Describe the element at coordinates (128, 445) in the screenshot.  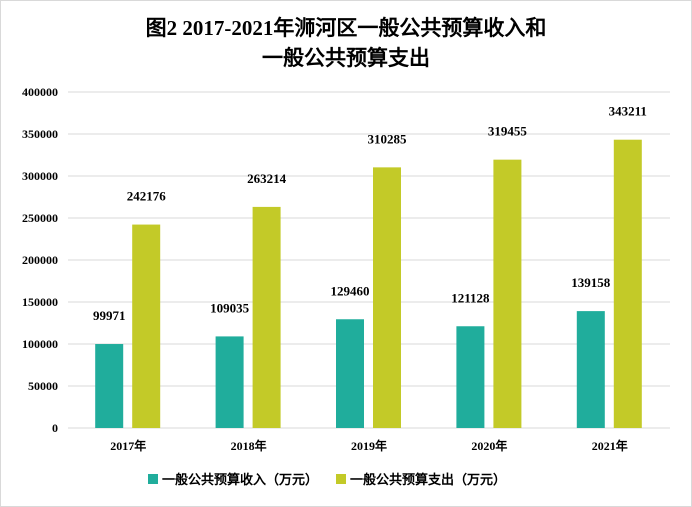
I see `x-tick-label: 2017年` at that location.